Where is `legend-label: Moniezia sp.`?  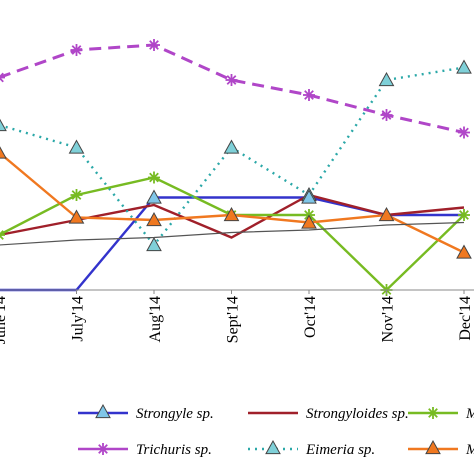 legend-label: Moniezia sp. is located at coordinates (469, 414).